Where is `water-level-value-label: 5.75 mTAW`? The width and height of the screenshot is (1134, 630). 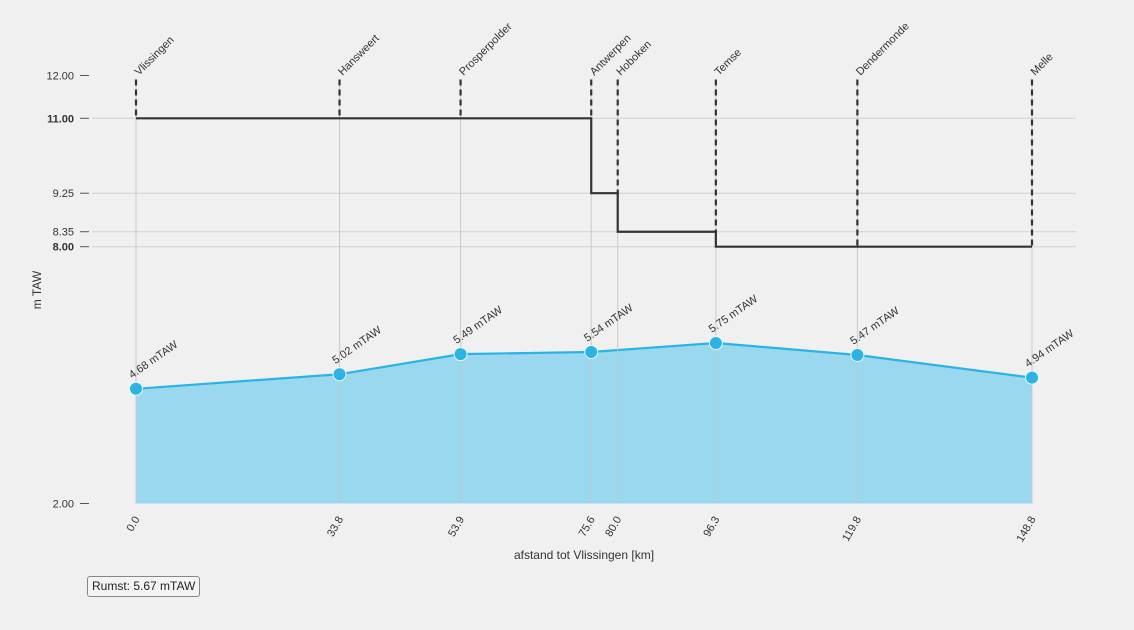
water-level-value-label: 5.75 mTAW is located at coordinates (734, 314).